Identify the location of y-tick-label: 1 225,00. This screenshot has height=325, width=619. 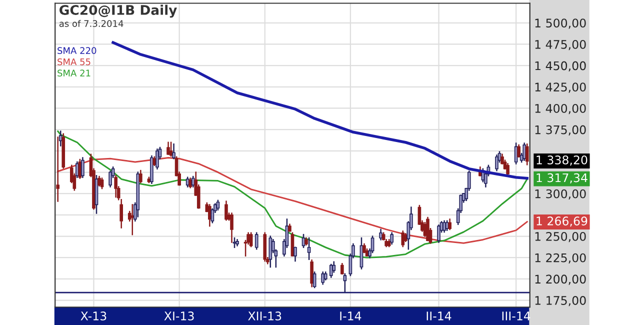
(560, 258).